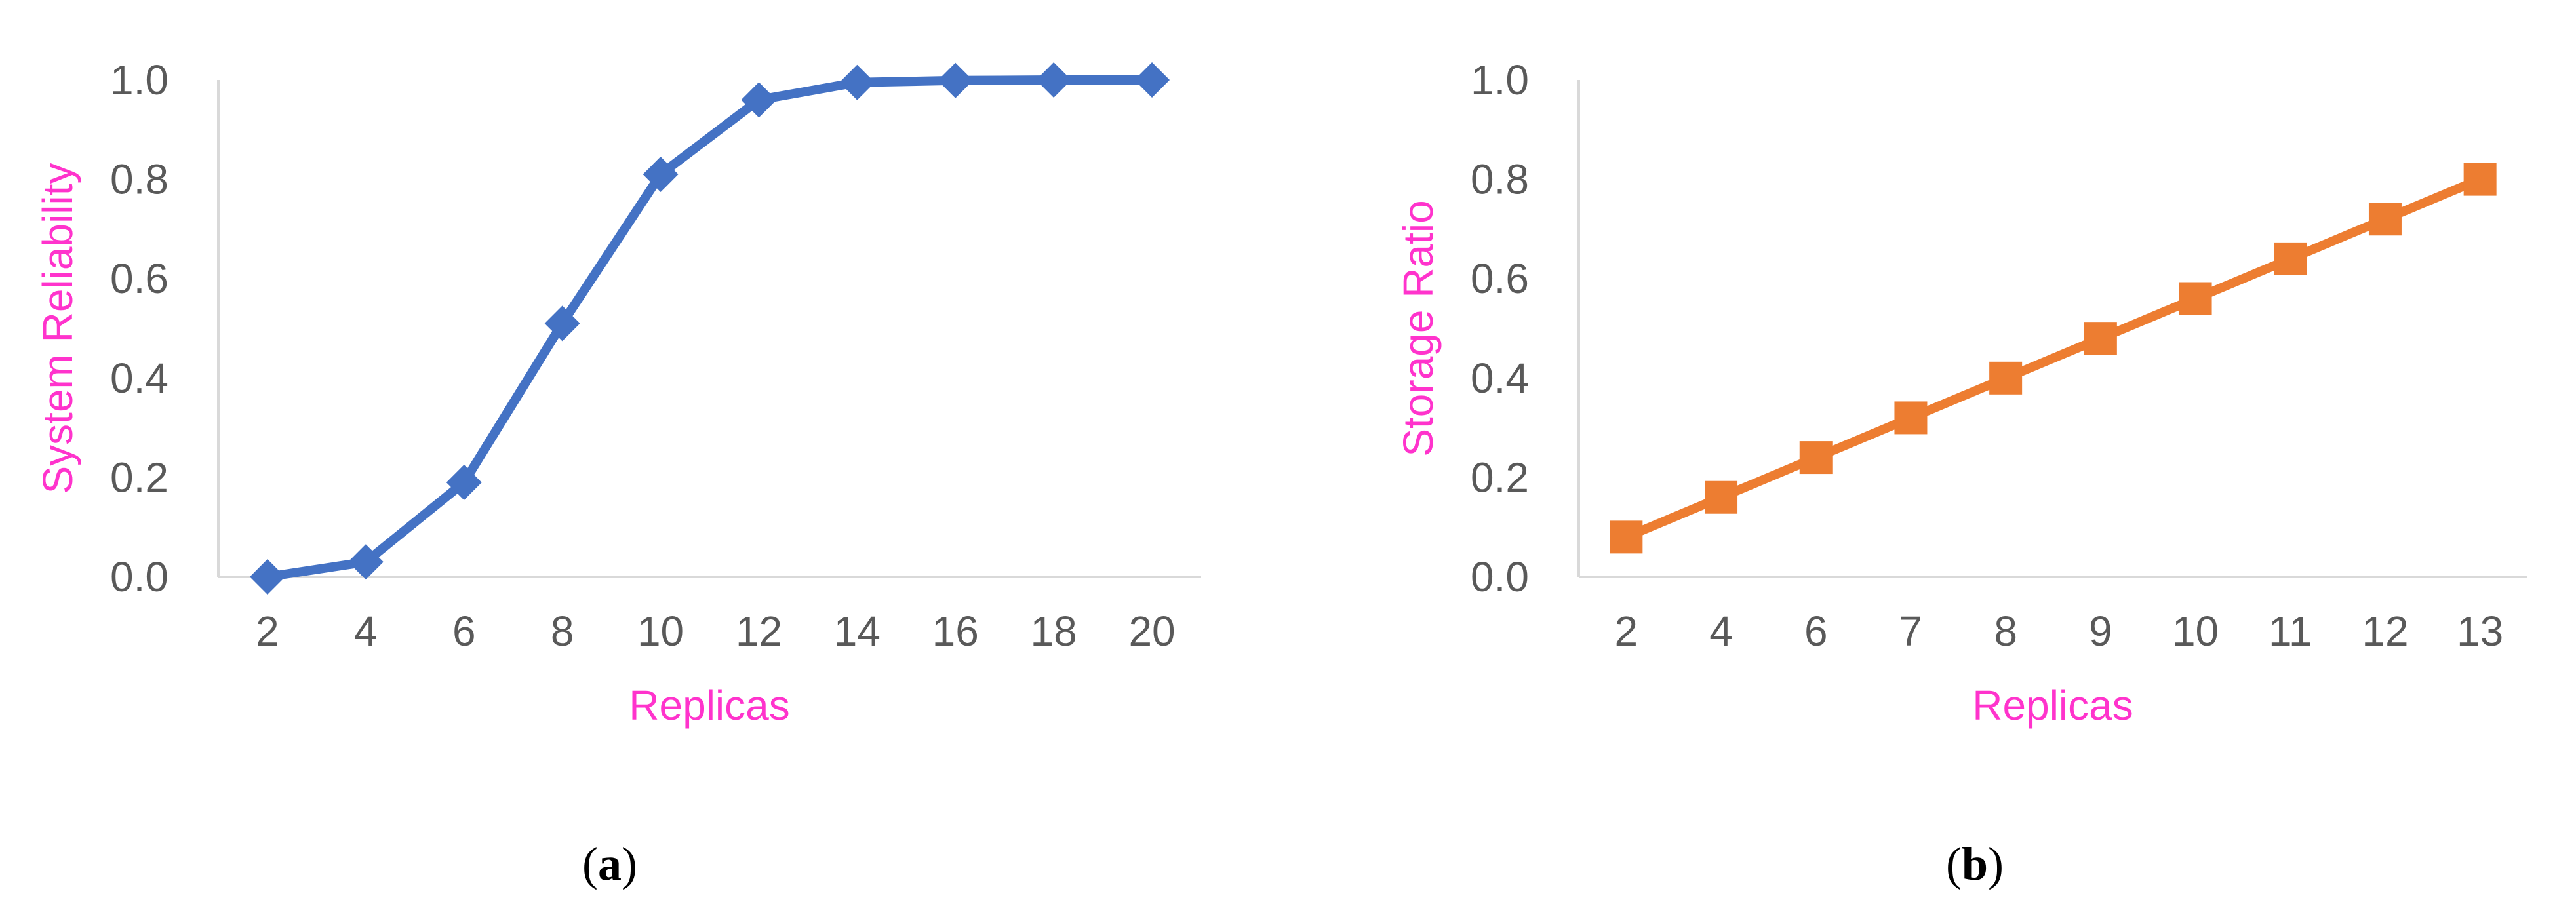 The width and height of the screenshot is (2576, 919). I want to click on x-tick-label: 9, so click(2100, 631).